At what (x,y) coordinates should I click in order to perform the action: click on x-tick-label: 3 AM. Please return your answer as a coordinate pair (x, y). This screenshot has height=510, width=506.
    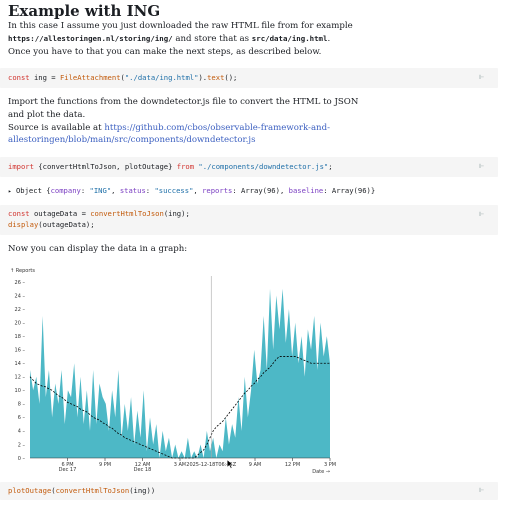
    Looking at the image, I should click on (180, 465).